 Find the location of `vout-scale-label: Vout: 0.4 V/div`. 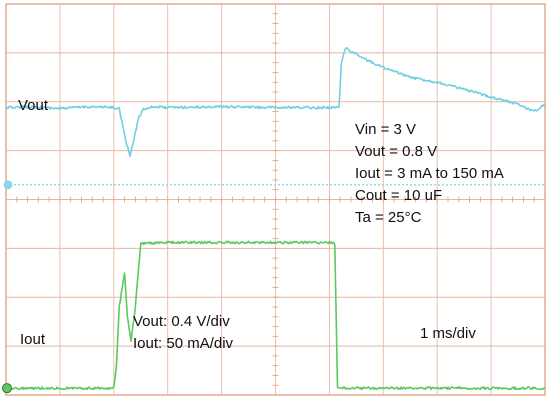

vout-scale-label: Vout: 0.4 V/div is located at coordinates (181, 321).